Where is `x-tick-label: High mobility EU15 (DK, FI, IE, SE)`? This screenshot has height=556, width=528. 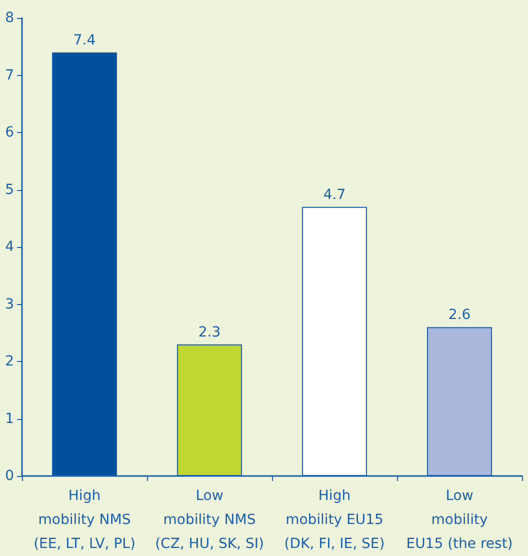
x-tick-label: High mobility EU15 (DK, FI, IE, SE) is located at coordinates (334, 520).